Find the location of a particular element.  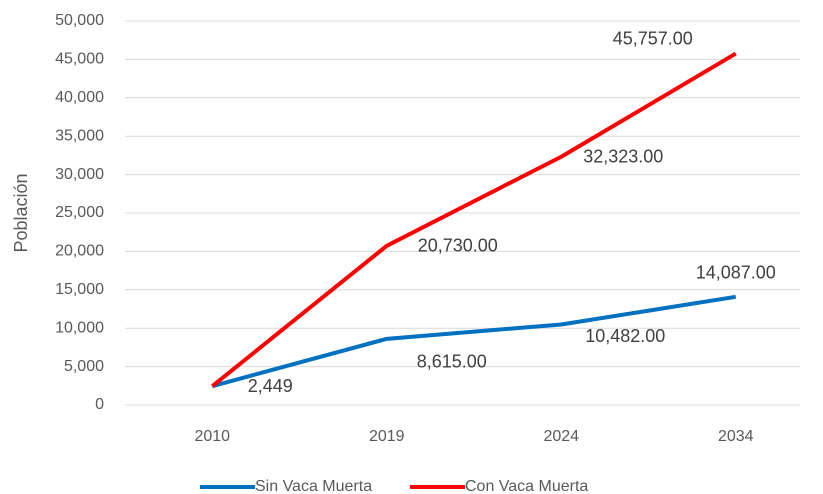

y-tick-label: 5,000 is located at coordinates (84, 366).